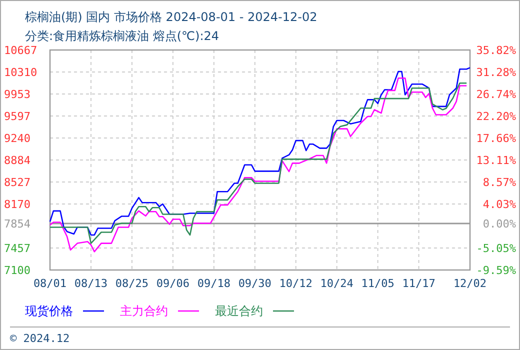 This screenshot has width=520, height=350. Describe the element at coordinates (470, 283) in the screenshot. I see `x-tick-label: 12/02` at that location.